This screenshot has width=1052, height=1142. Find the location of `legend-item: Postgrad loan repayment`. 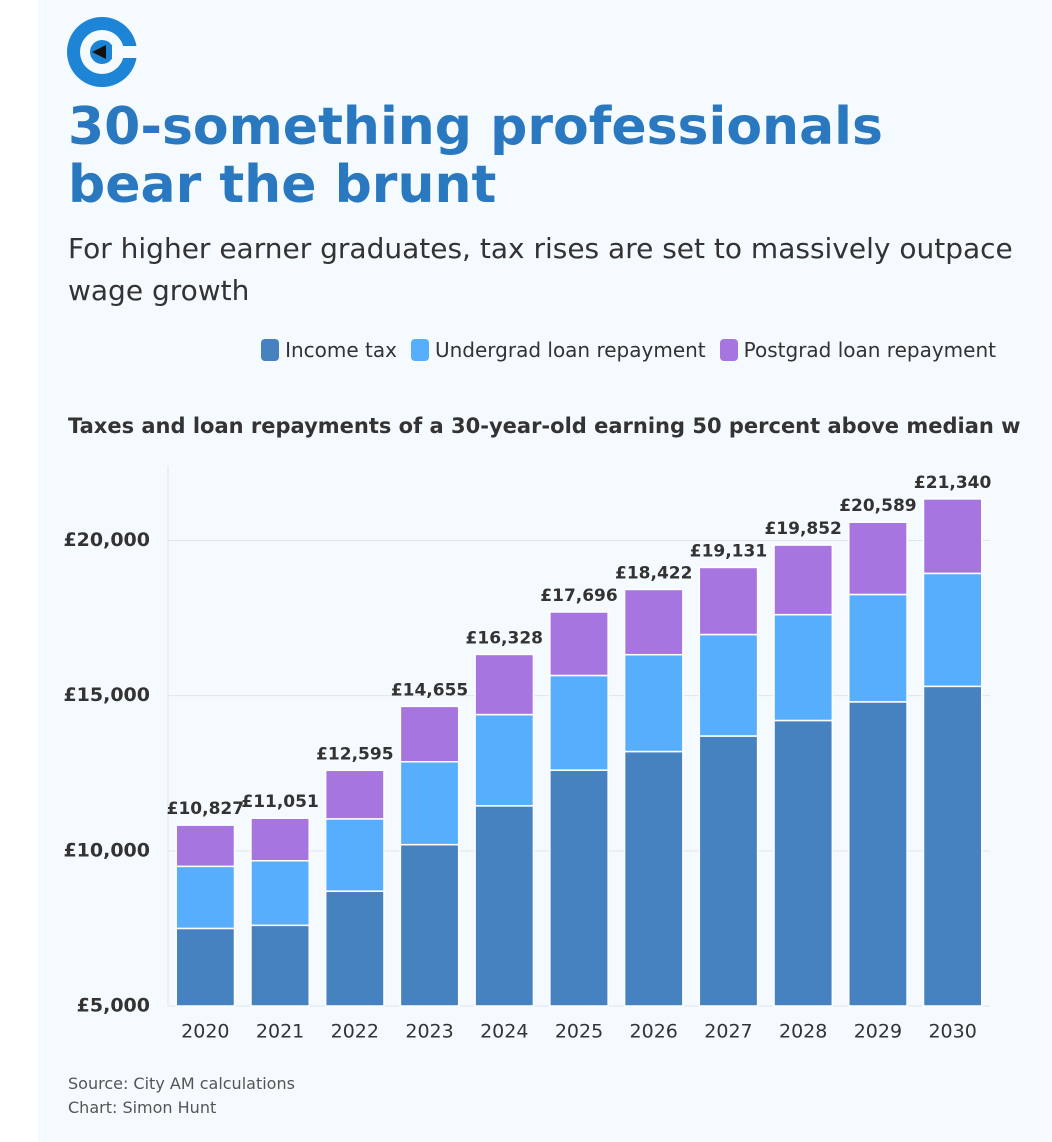

legend-item: Postgrad loan repayment is located at coordinates (857, 350).